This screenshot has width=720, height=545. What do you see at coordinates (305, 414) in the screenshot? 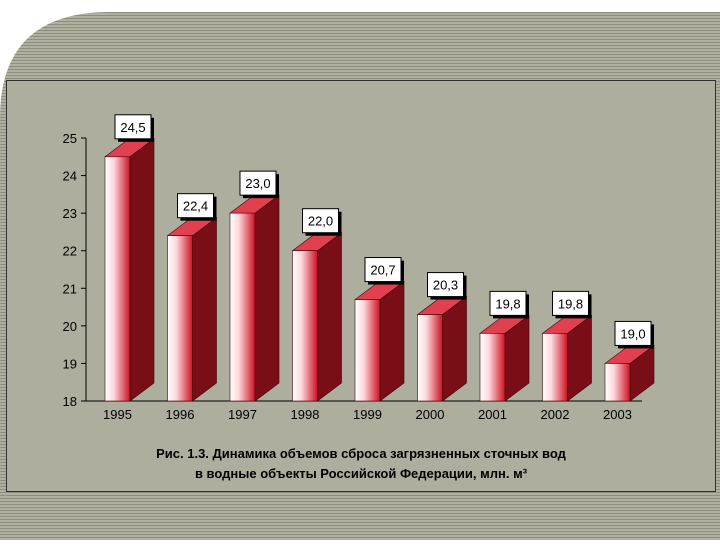
I see `x-tick-label: 1998` at bounding box center [305, 414].